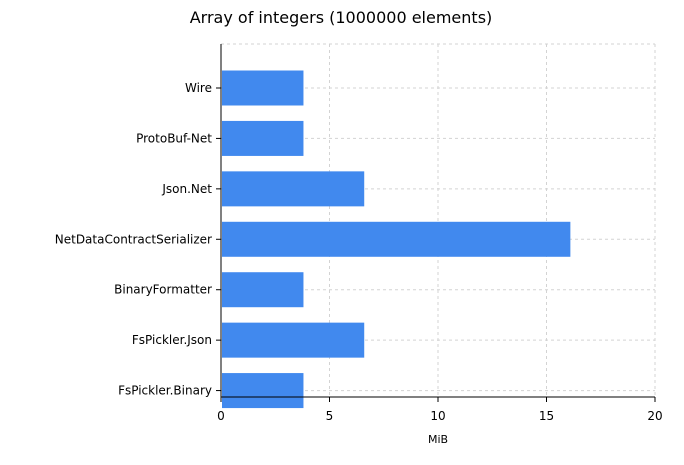 Image resolution: width=684 pixels, height=465 pixels. Describe the element at coordinates (654, 416) in the screenshot. I see `x-tick-label: 20` at that location.